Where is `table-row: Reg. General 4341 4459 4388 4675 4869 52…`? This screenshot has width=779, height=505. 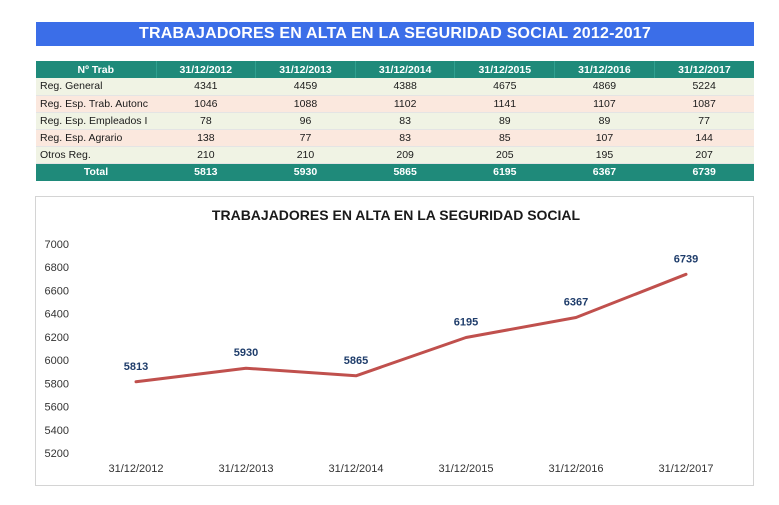 table-row: Reg. General 4341 4459 4388 4675 4869 52… is located at coordinates (395, 87).